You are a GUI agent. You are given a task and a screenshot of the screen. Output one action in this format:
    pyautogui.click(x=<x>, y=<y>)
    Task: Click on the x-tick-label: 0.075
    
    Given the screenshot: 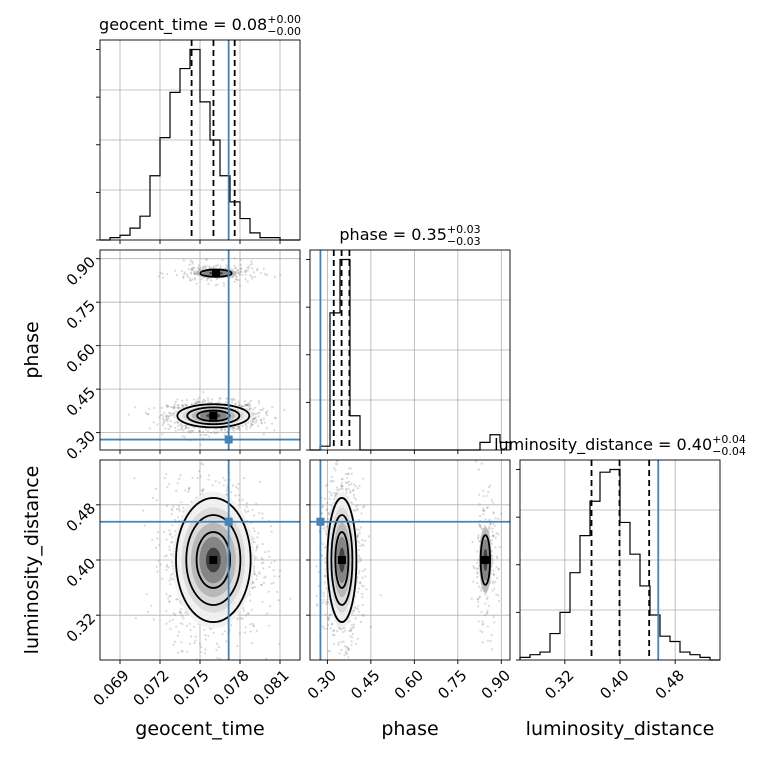 What is the action you would take?
    pyautogui.click(x=191, y=687)
    